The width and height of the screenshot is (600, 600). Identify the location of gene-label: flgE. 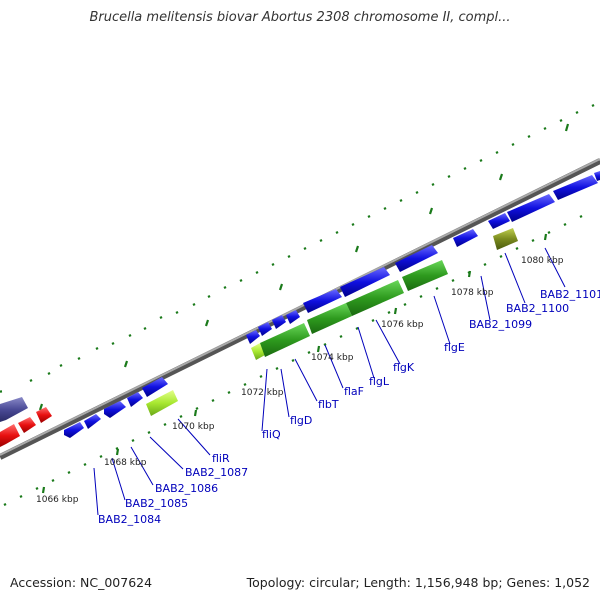
(454, 347).